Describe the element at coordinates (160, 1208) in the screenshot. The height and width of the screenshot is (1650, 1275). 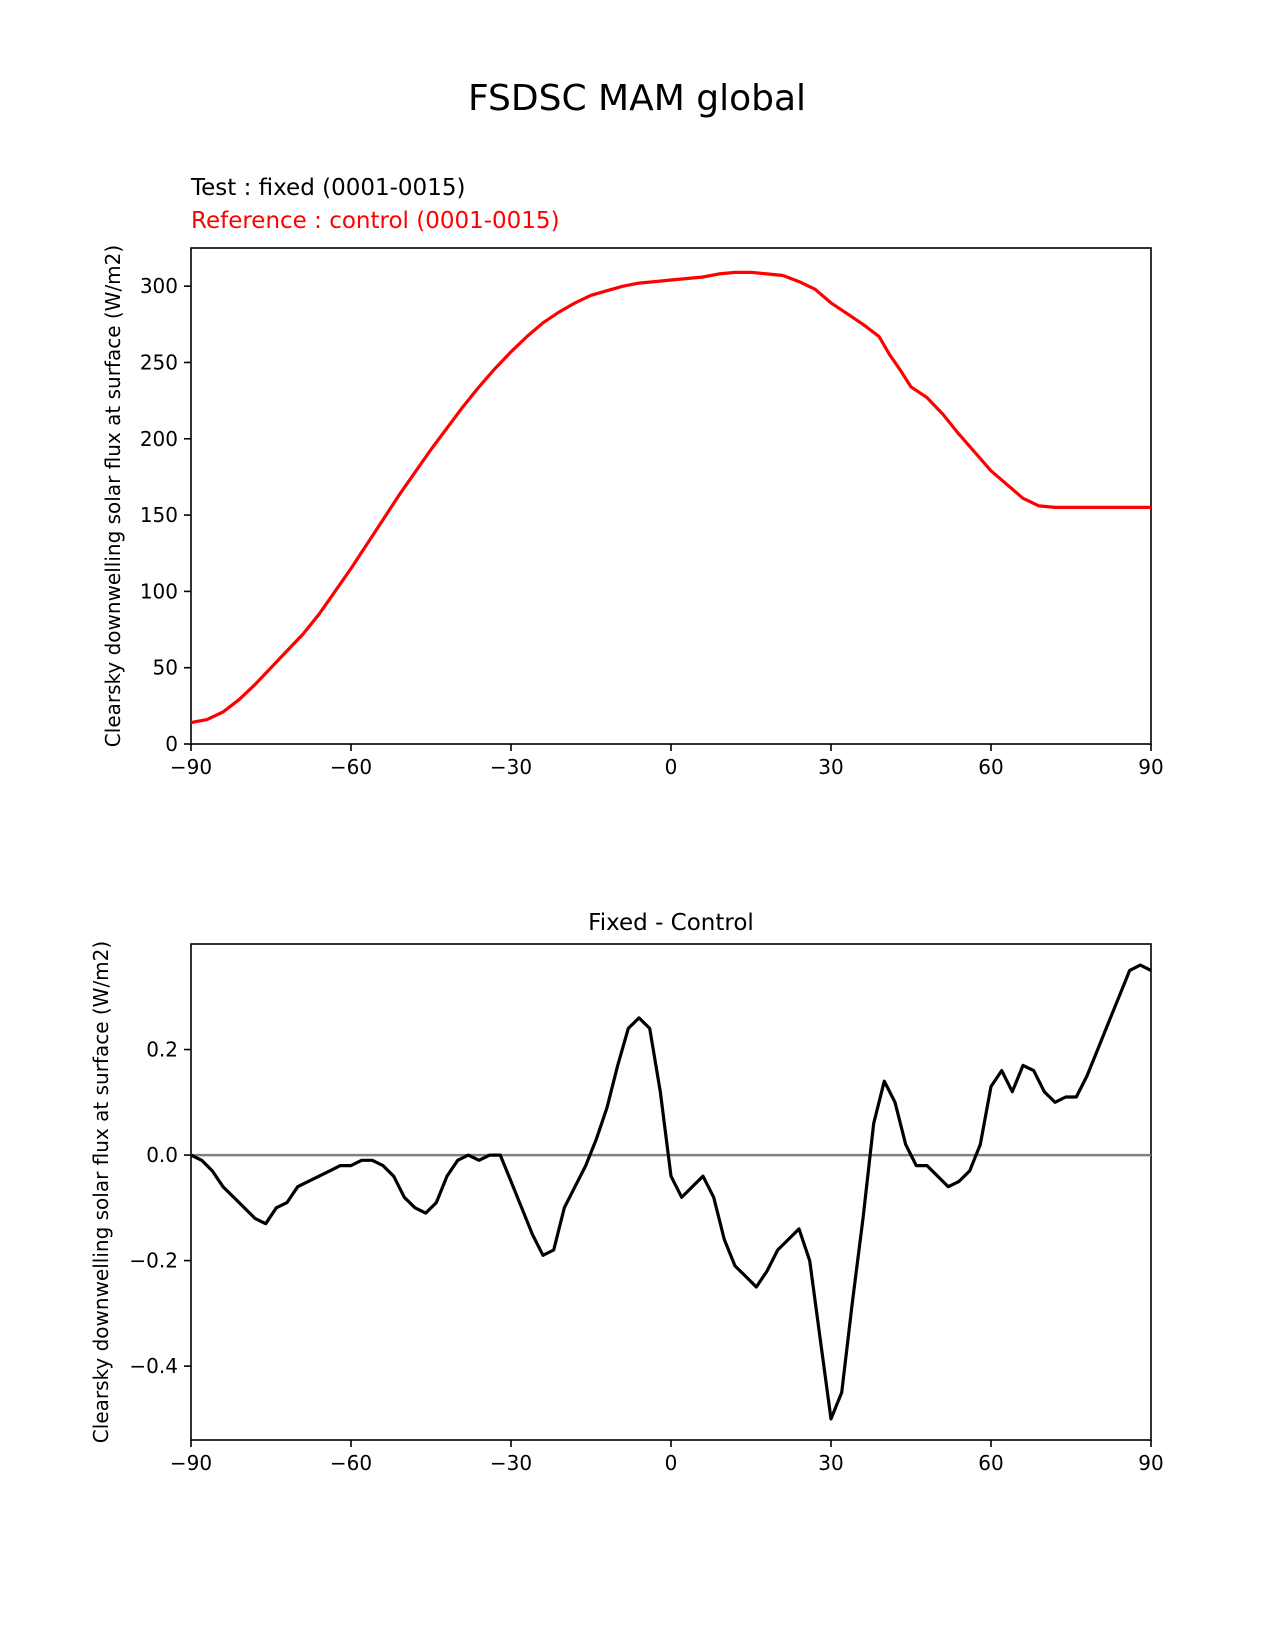
I see `bottom-y-ticks: −0.4 −0.2 0.0 0.2` at that location.